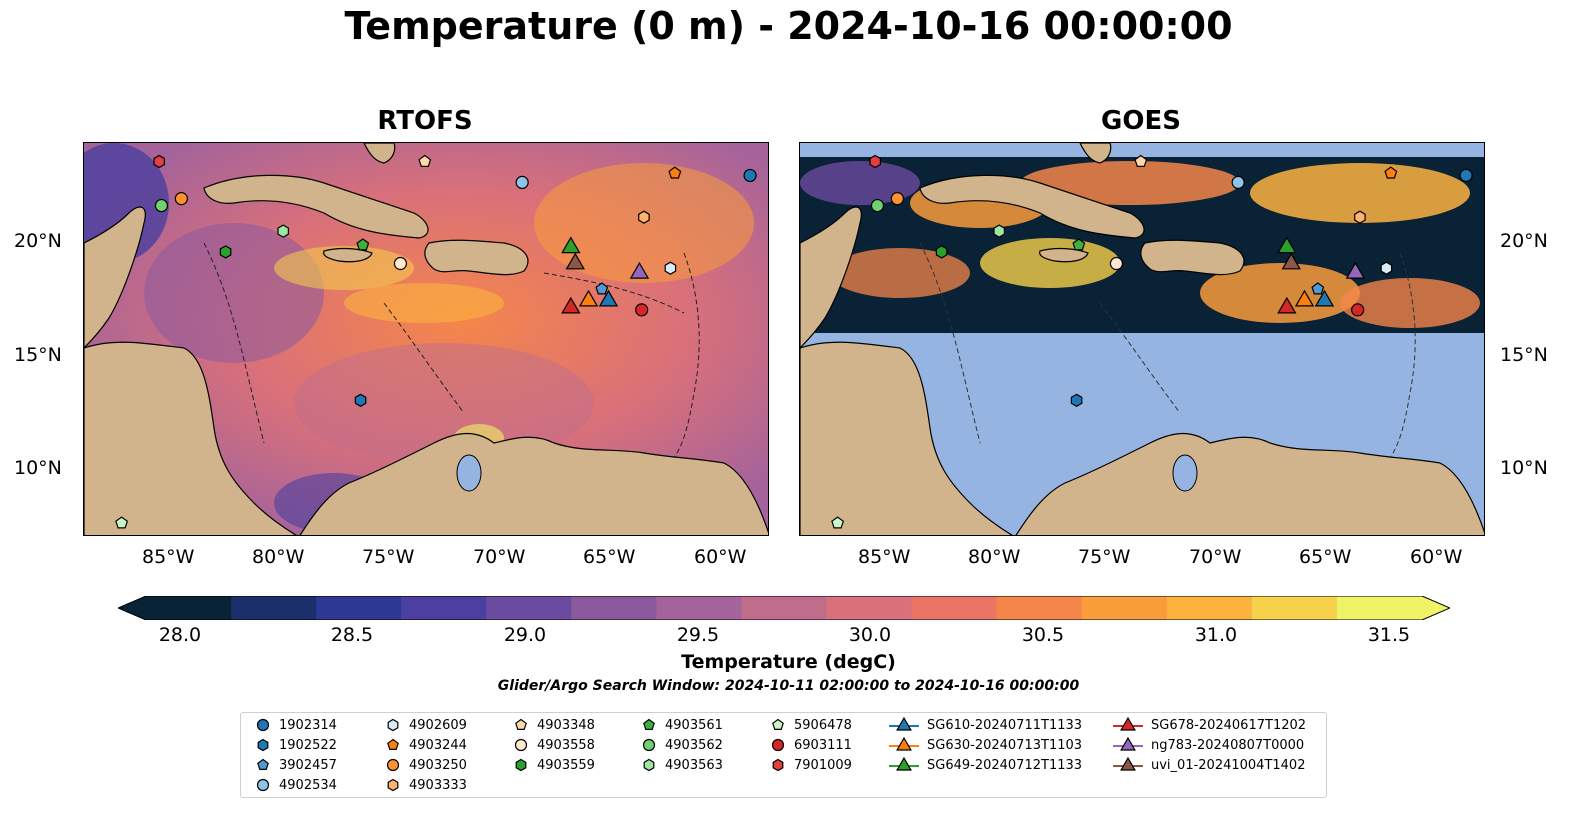 This screenshot has height=827, width=1577. Describe the element at coordinates (1140, 358) in the screenshot. I see `bathymetry-contour` at that location.